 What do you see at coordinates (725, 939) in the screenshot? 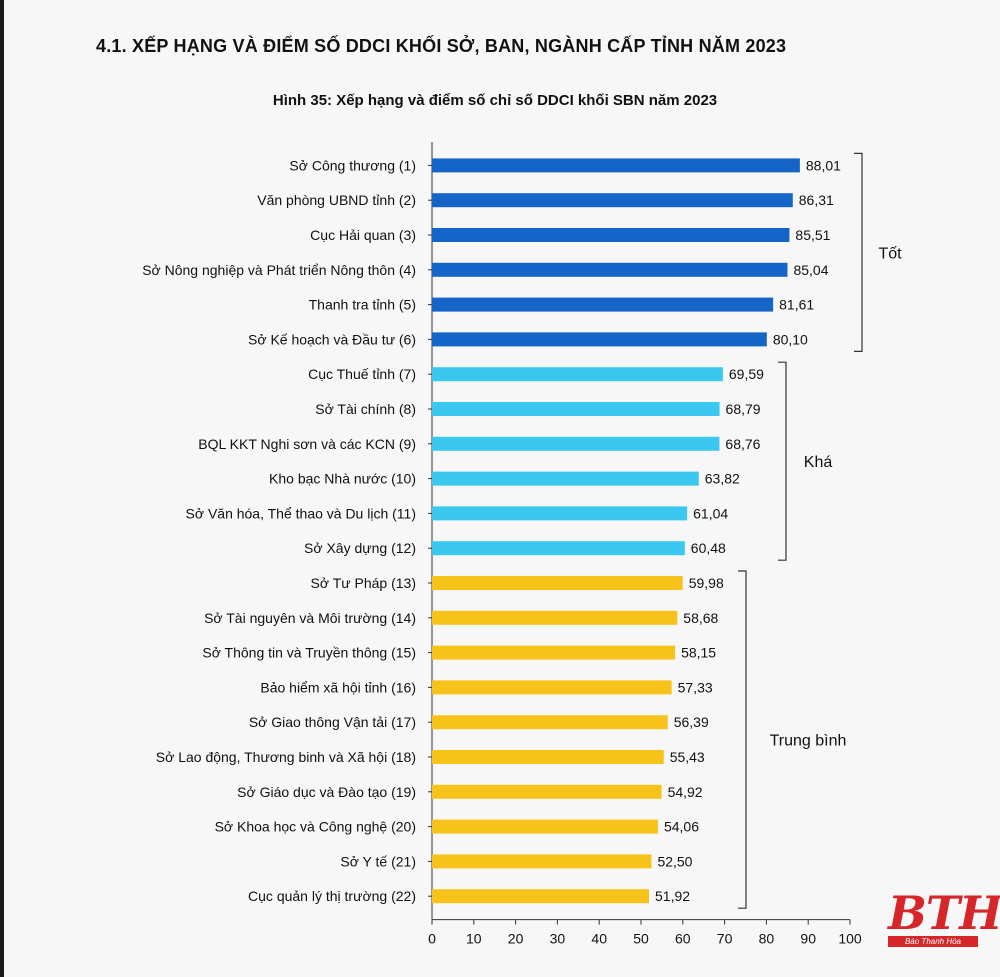
I see `x-tick-label: 70` at bounding box center [725, 939].